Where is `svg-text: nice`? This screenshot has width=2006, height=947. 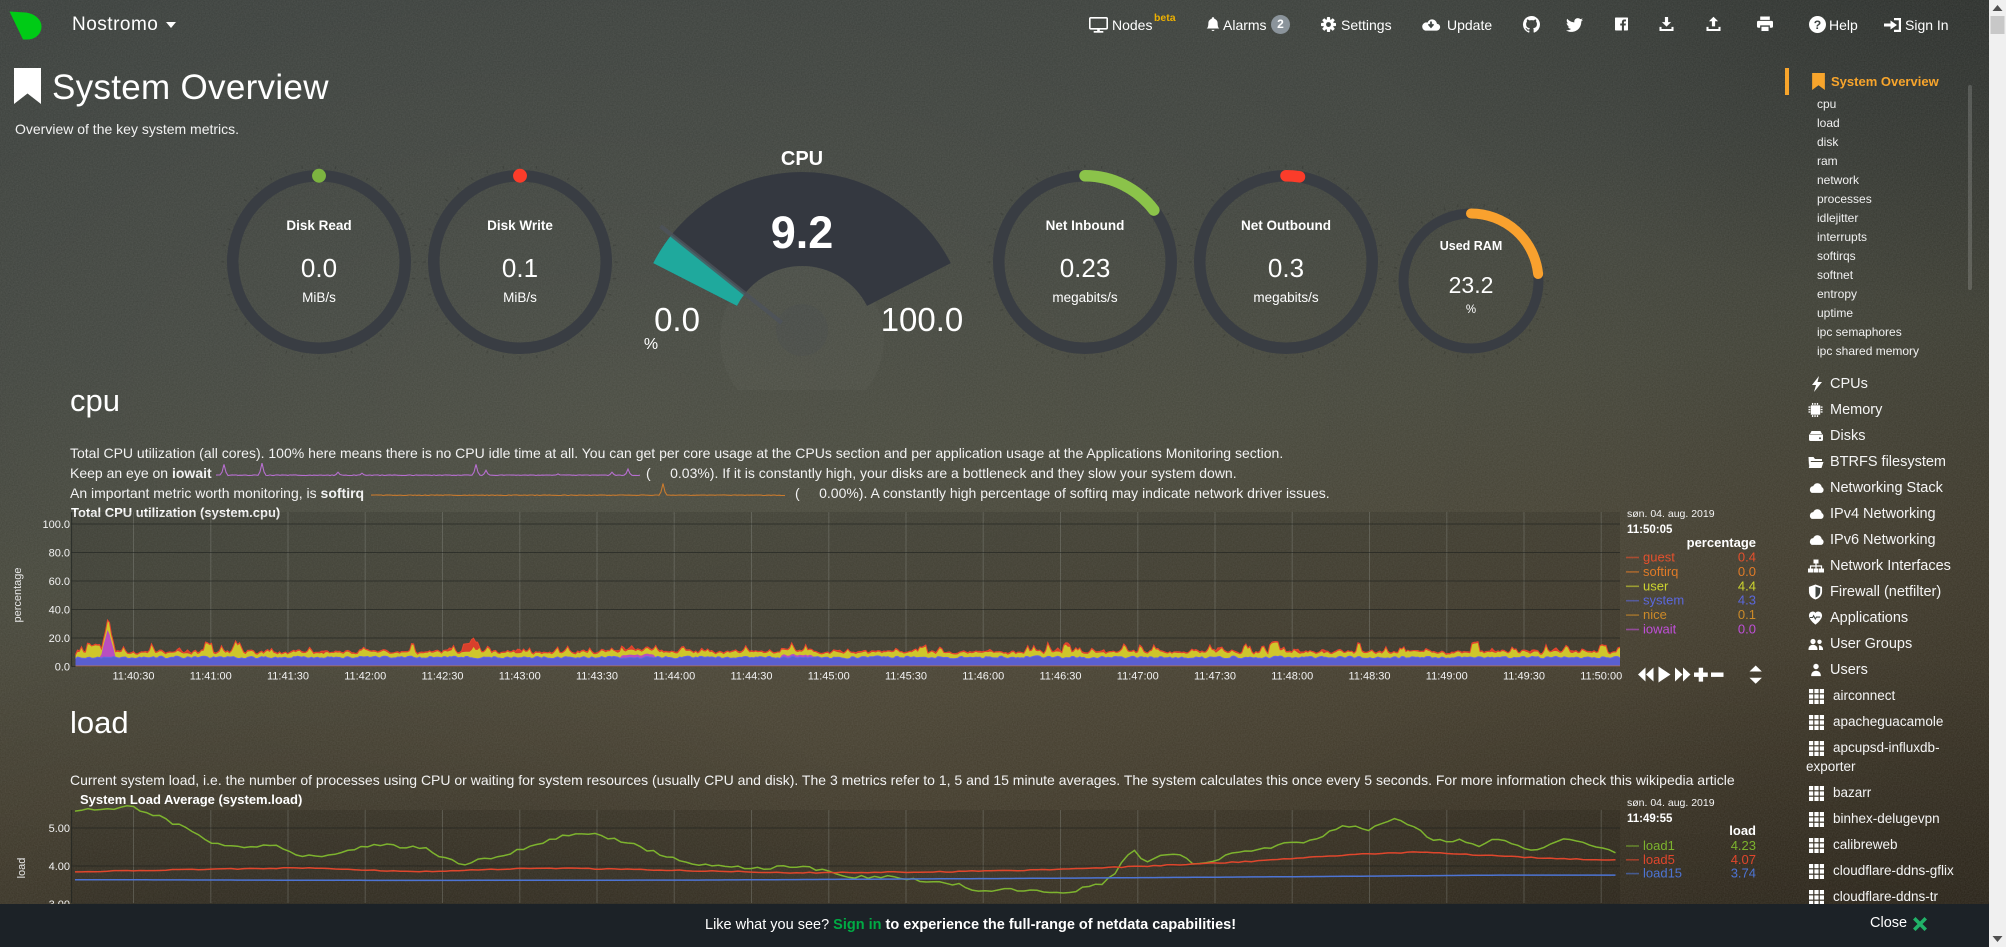 svg-text: nice is located at coordinates (1655, 614).